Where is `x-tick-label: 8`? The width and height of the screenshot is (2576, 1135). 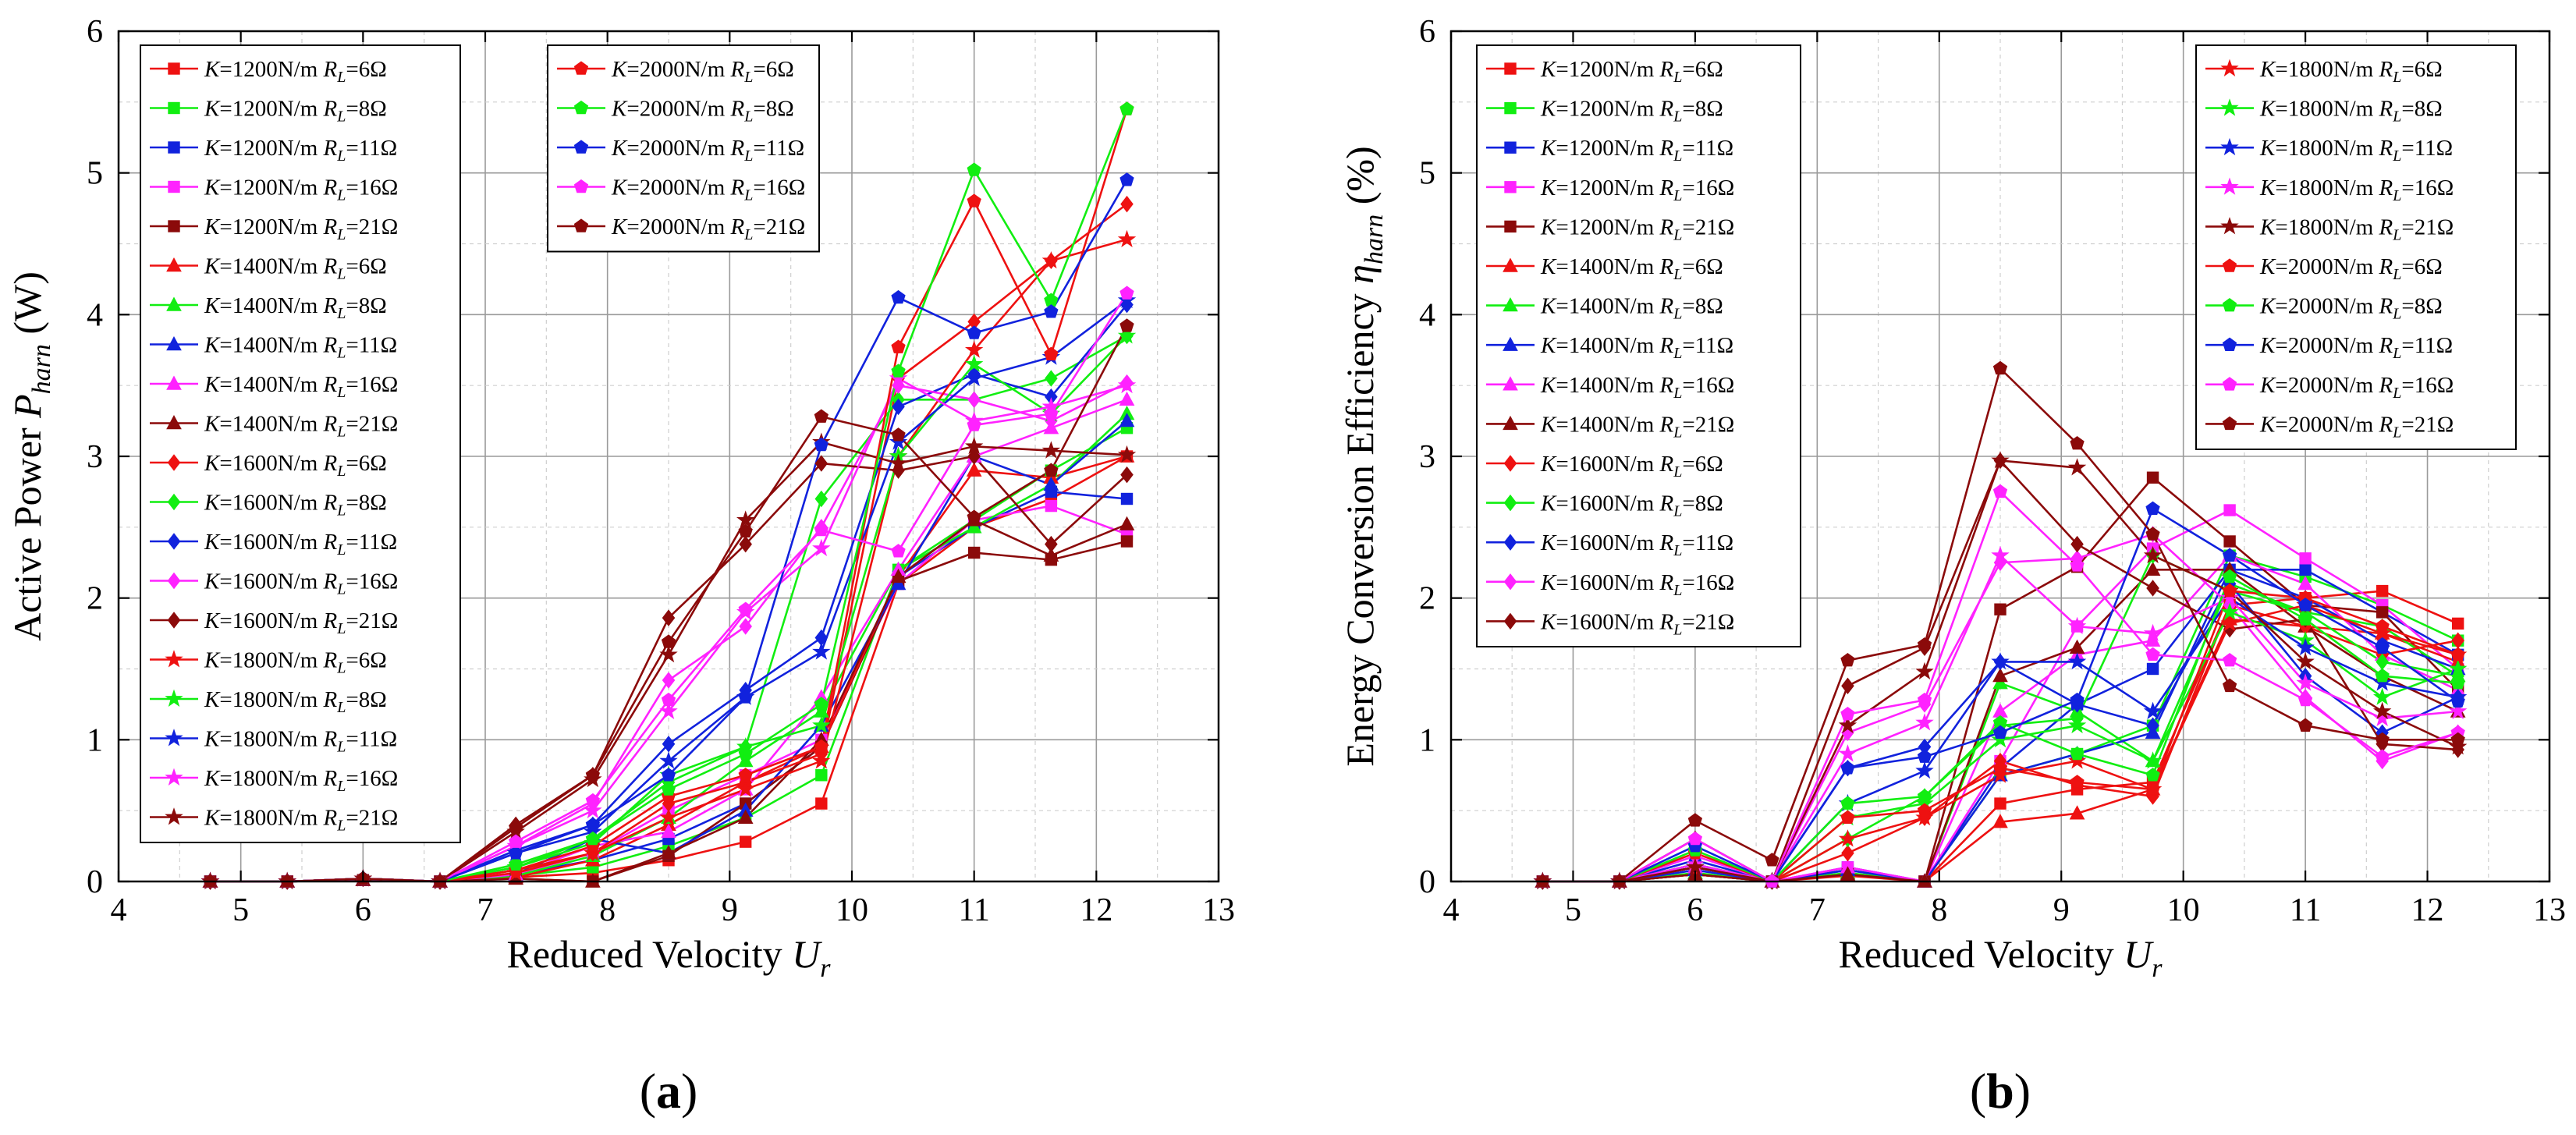 x-tick-label: 8 is located at coordinates (607, 910).